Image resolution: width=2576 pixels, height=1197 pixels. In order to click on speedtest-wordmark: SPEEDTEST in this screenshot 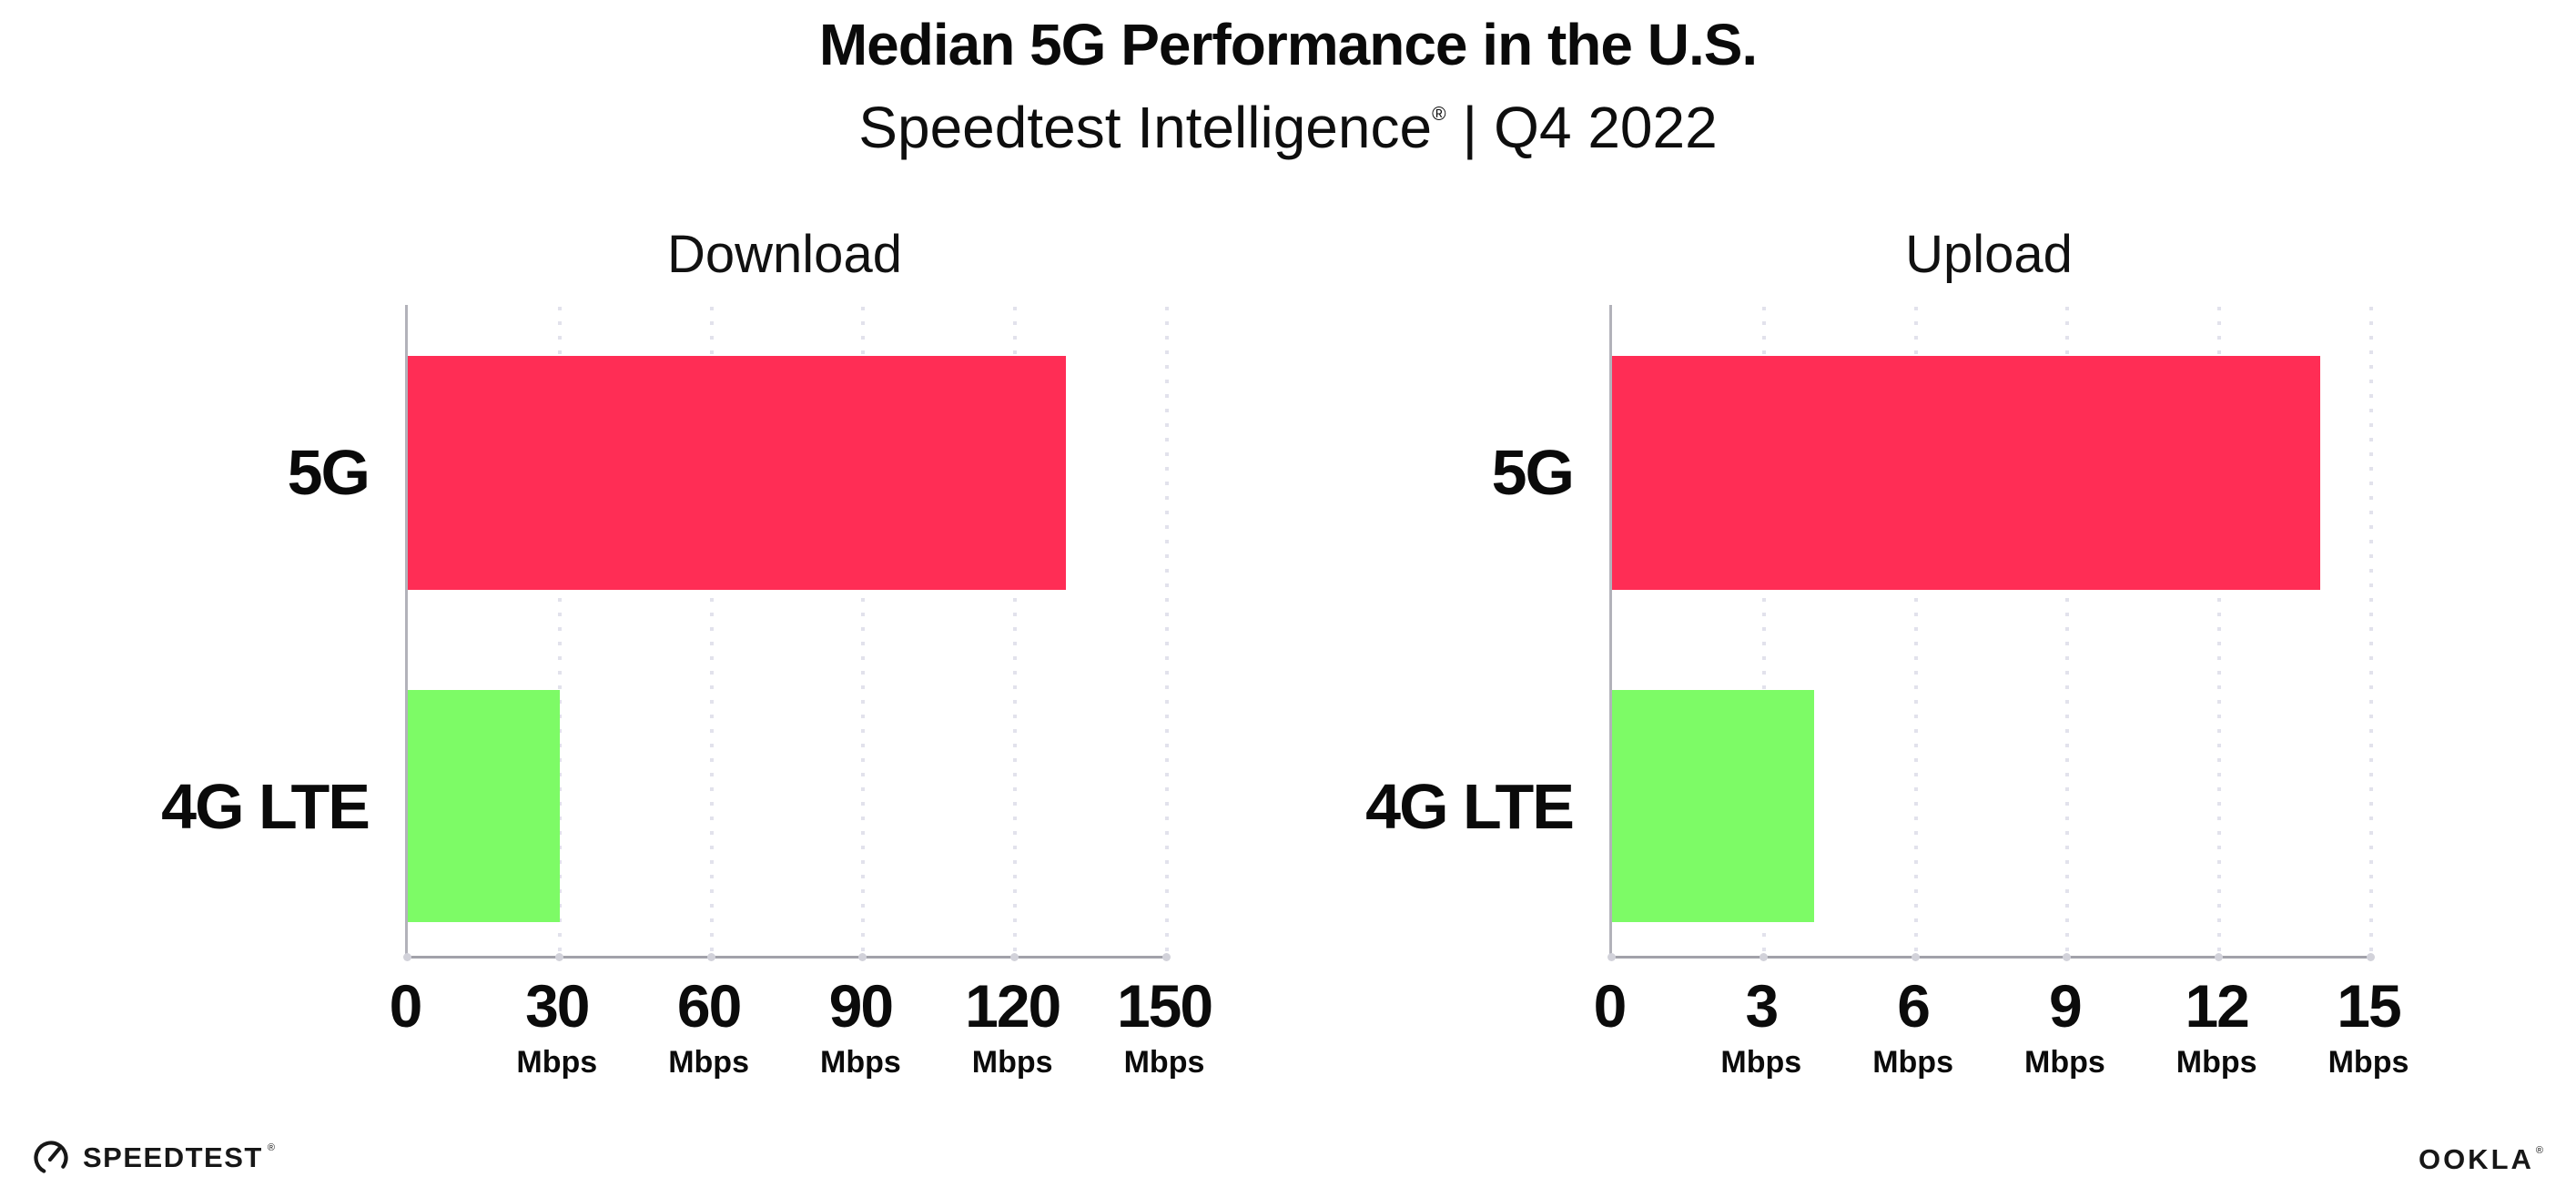, I will do `click(173, 1157)`.